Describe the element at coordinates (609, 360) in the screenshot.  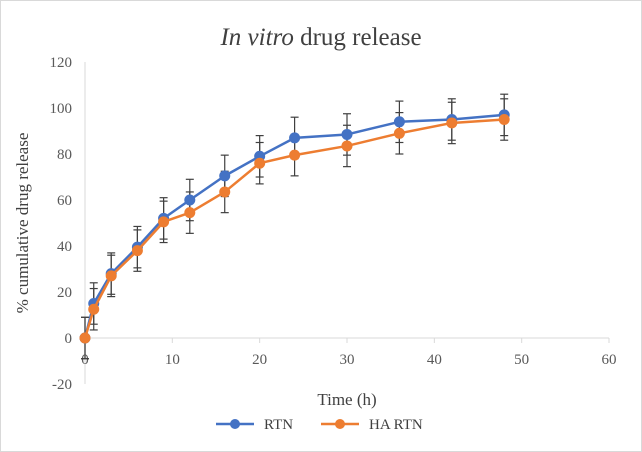
I see `x-tick-label: 60` at that location.